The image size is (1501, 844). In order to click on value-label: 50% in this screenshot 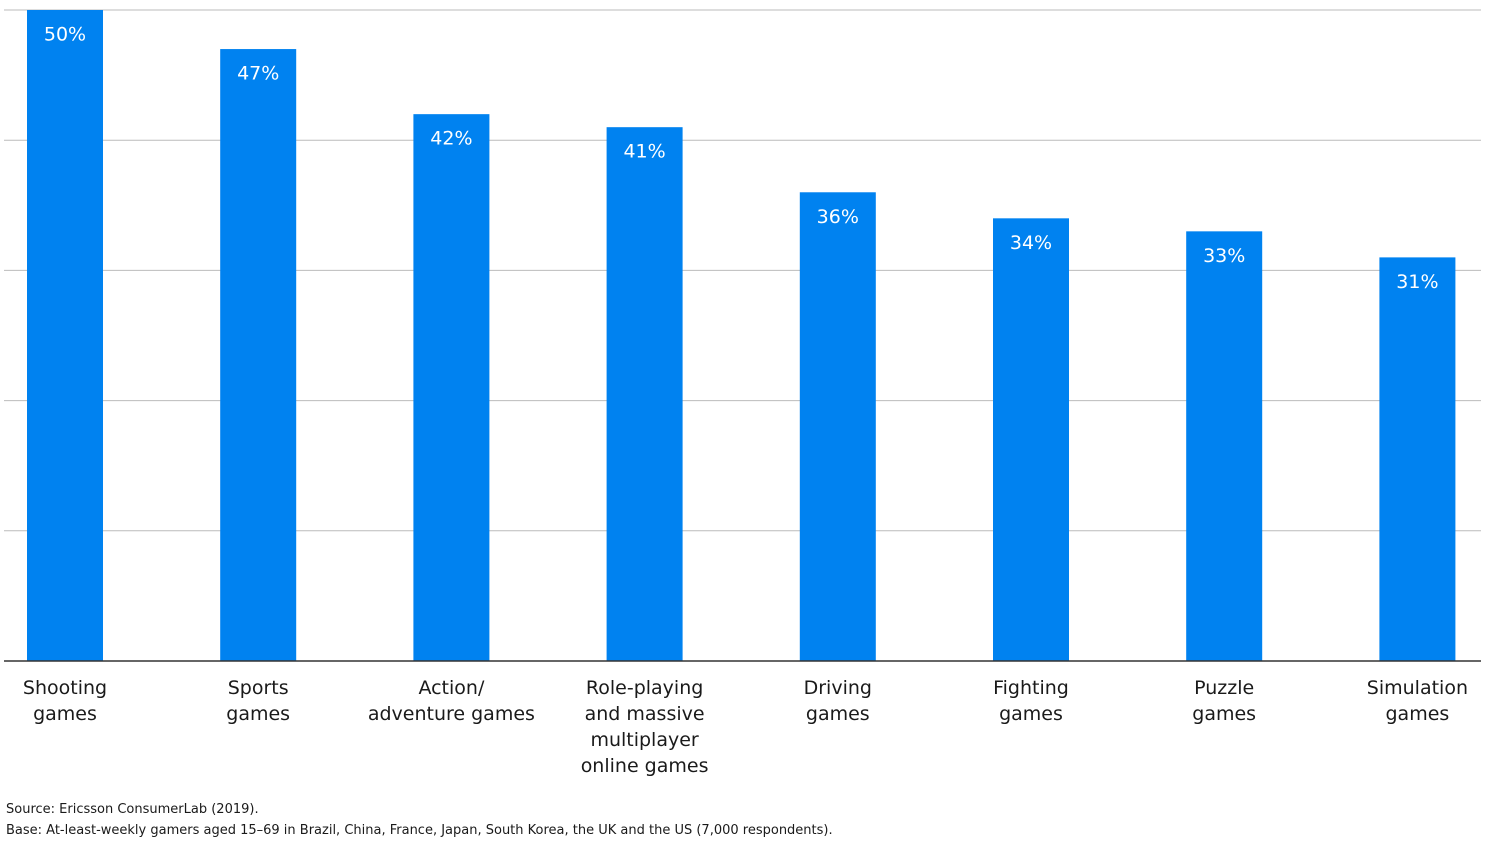, I will do `click(65, 35)`.